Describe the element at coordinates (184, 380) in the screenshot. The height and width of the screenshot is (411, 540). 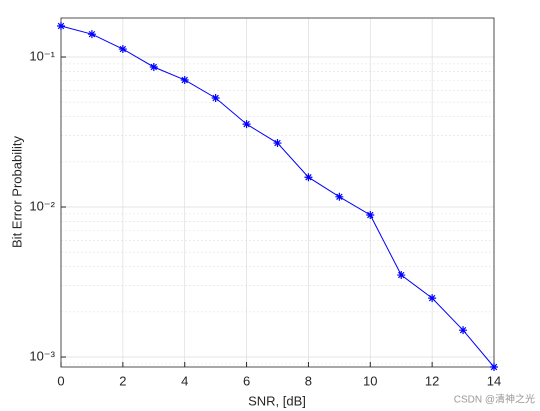
I see `x-tick-label: 4` at that location.